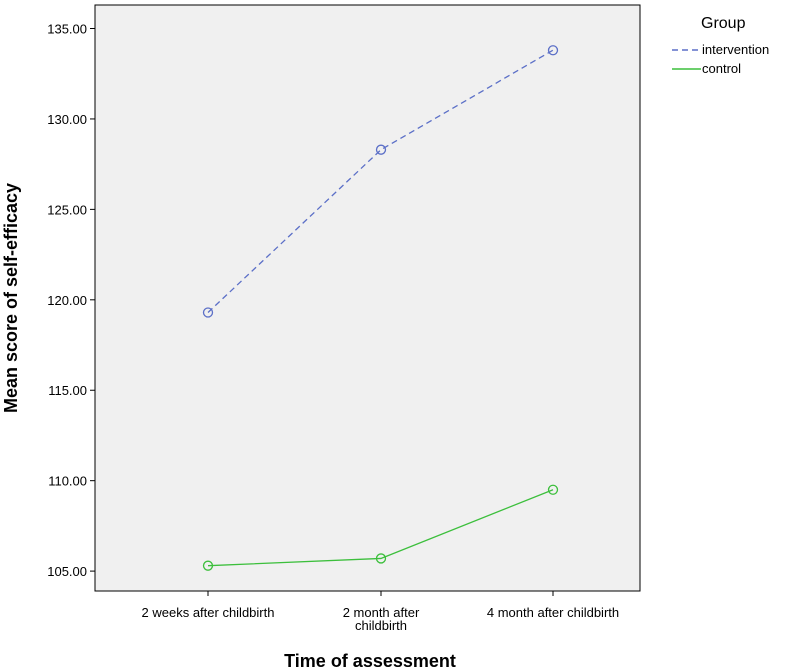 This screenshot has height=671, width=787. Describe the element at coordinates (67, 390) in the screenshot. I see `y-tick-label: 115.00` at that location.